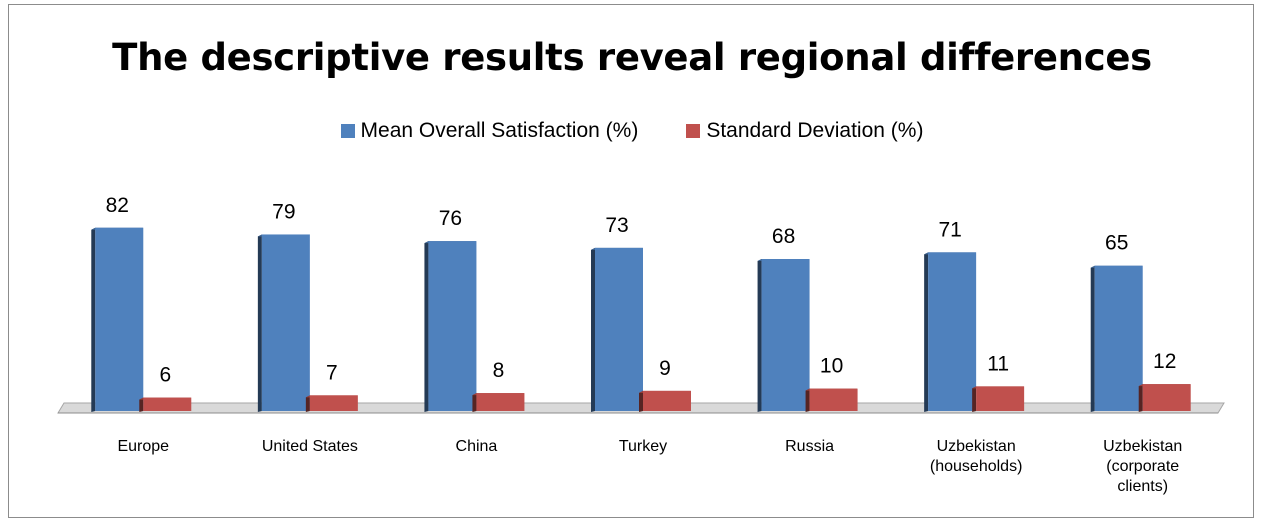 This screenshot has width=1264, height=522. I want to click on category-label-0-0: Europe, so click(143, 446).